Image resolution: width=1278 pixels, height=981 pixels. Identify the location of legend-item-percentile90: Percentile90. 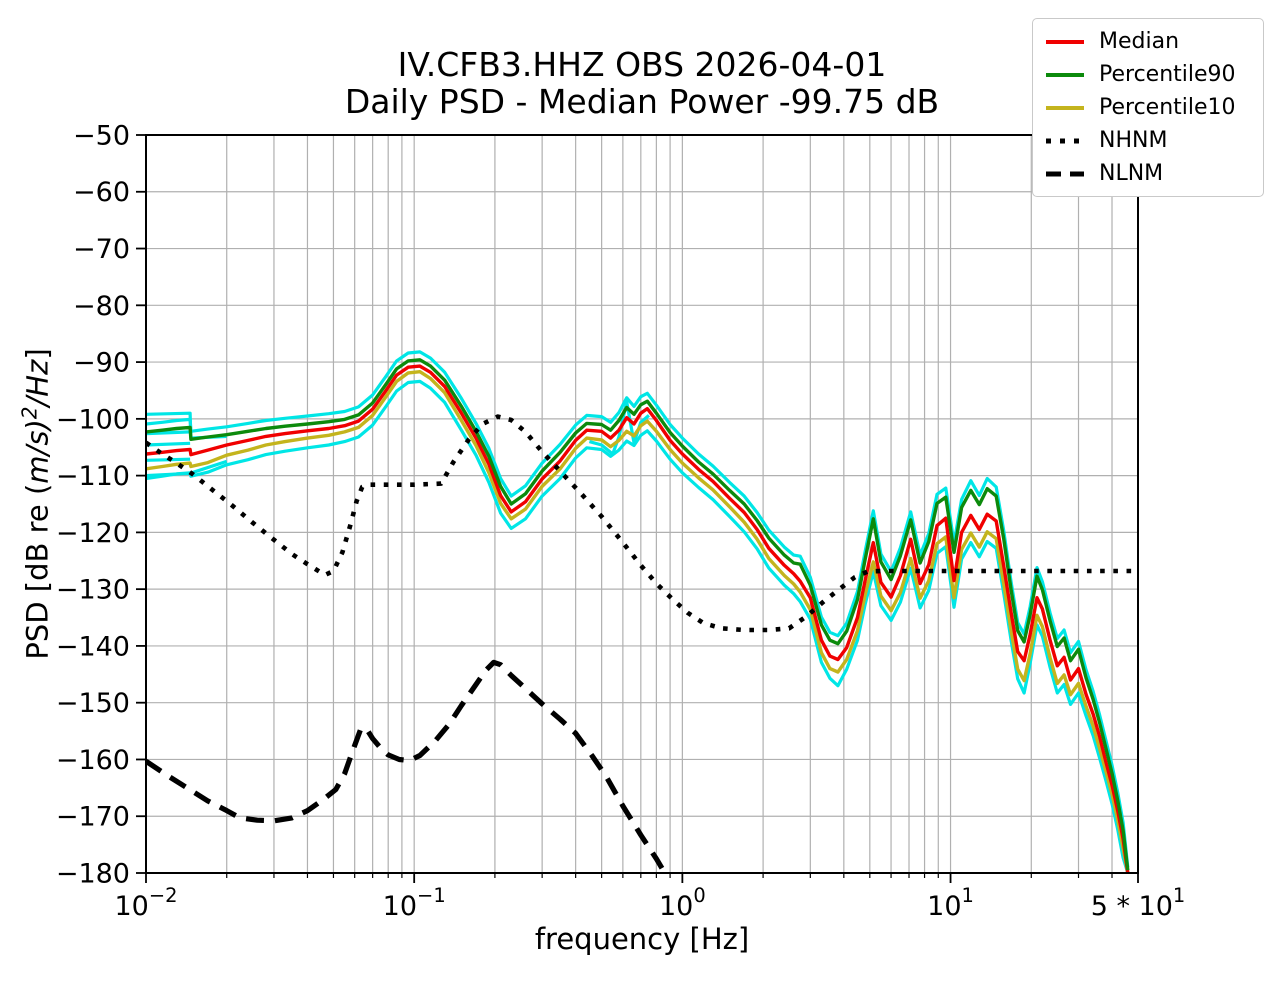
(1148, 74).